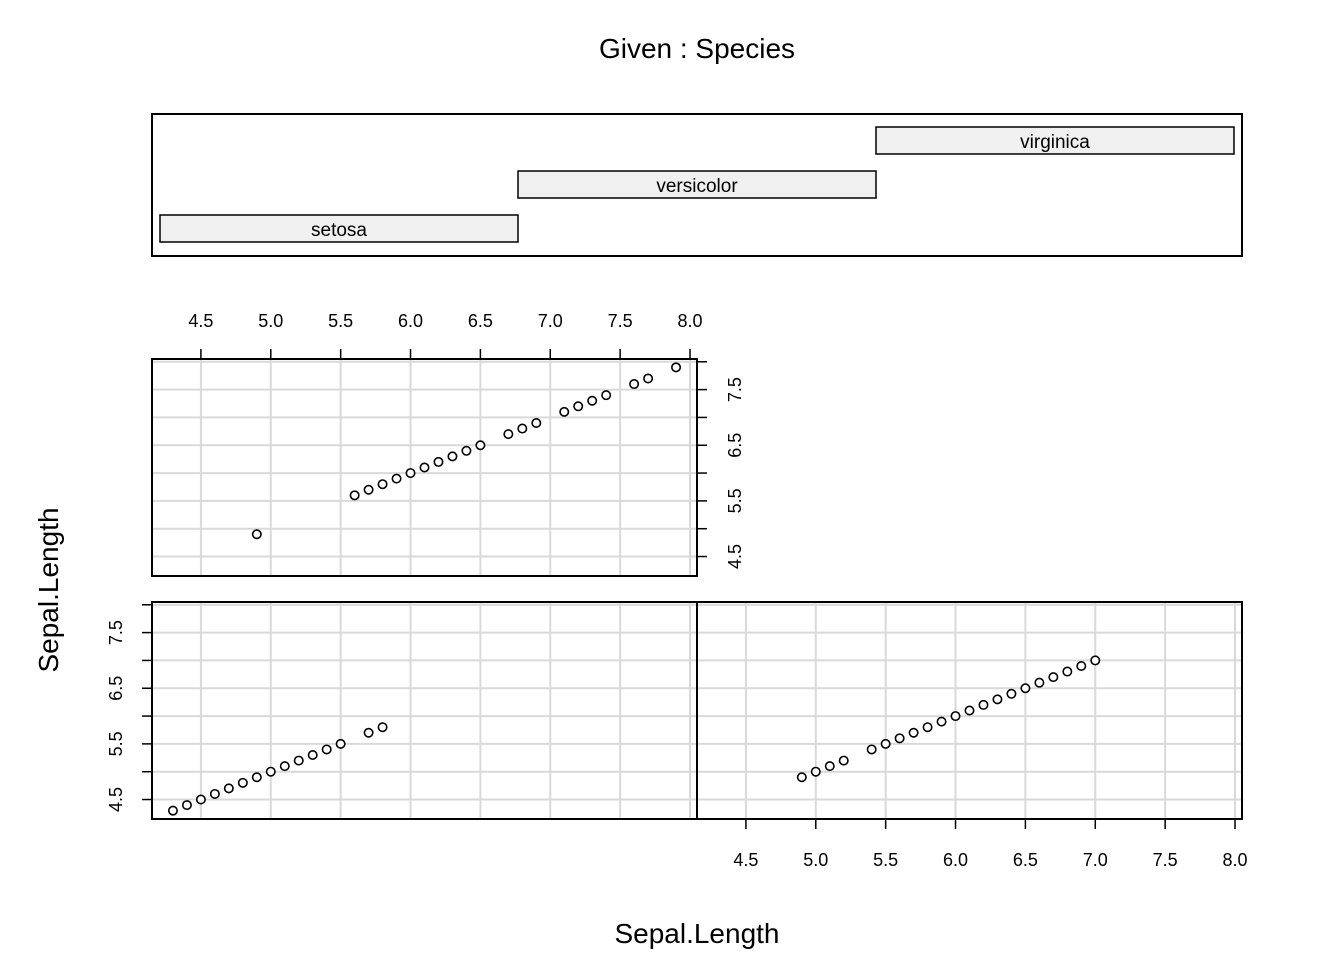  I want to click on given-strip-versicolor: versicolor, so click(697, 184).